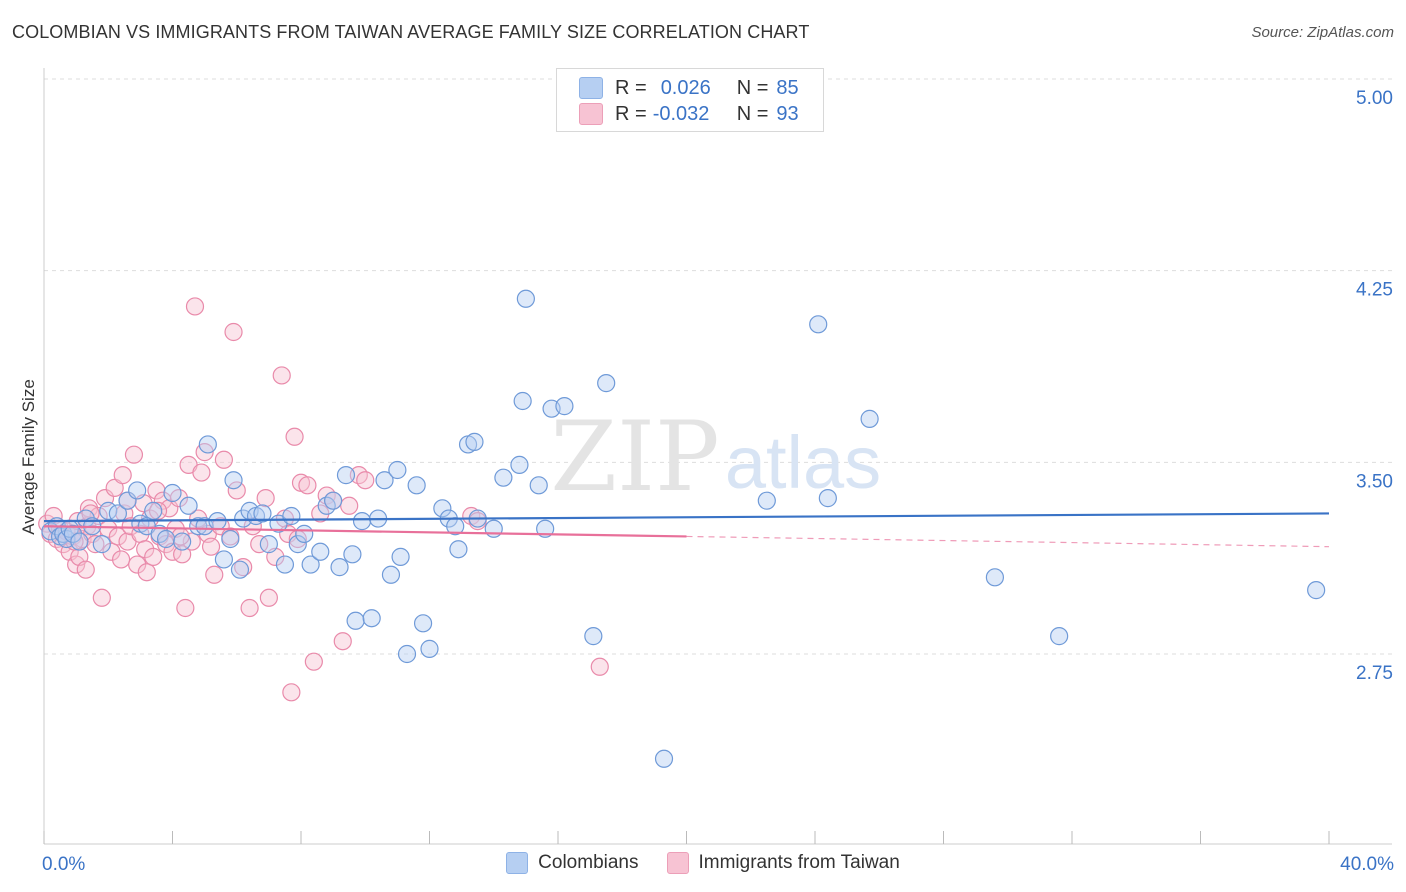  I want to click on source-label: Source: ZipAtlas.com, so click(1322, 32).